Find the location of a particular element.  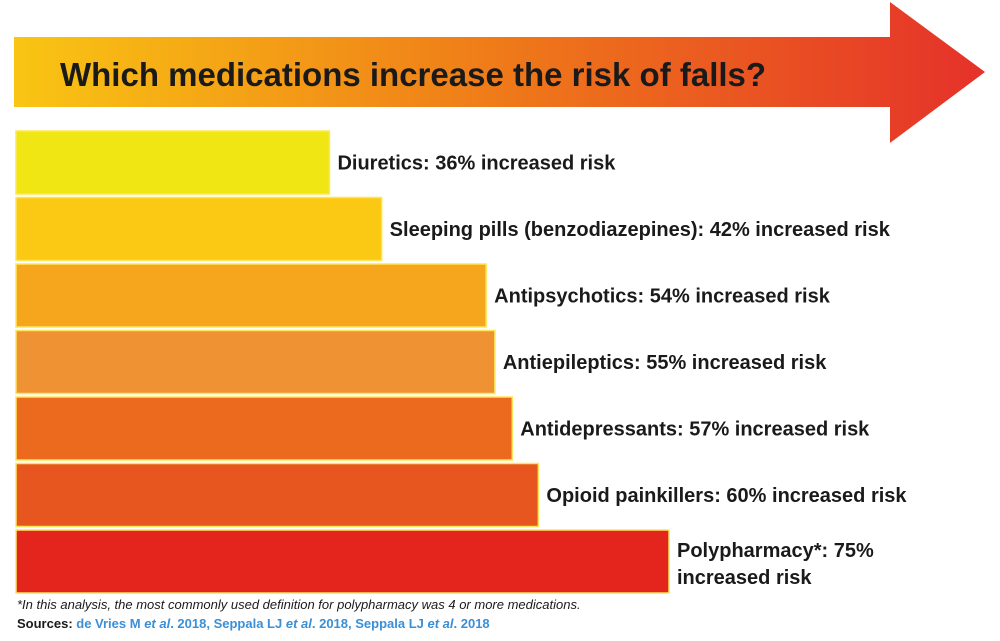

sources-label: Sources is located at coordinates (43, 623).